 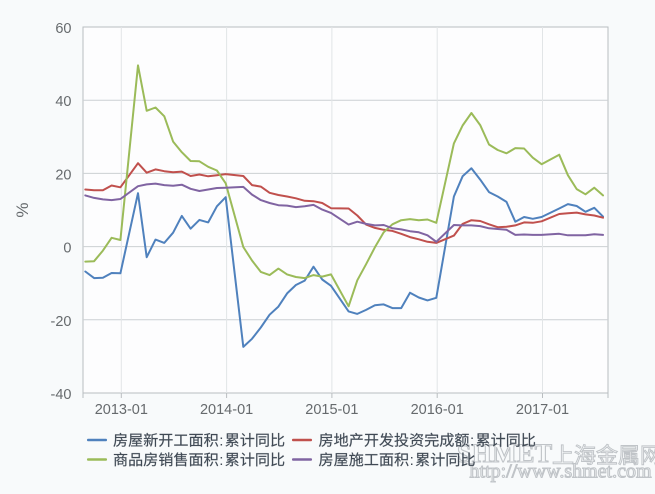 I want to click on svg-text: 2015-01, so click(x=331, y=410).